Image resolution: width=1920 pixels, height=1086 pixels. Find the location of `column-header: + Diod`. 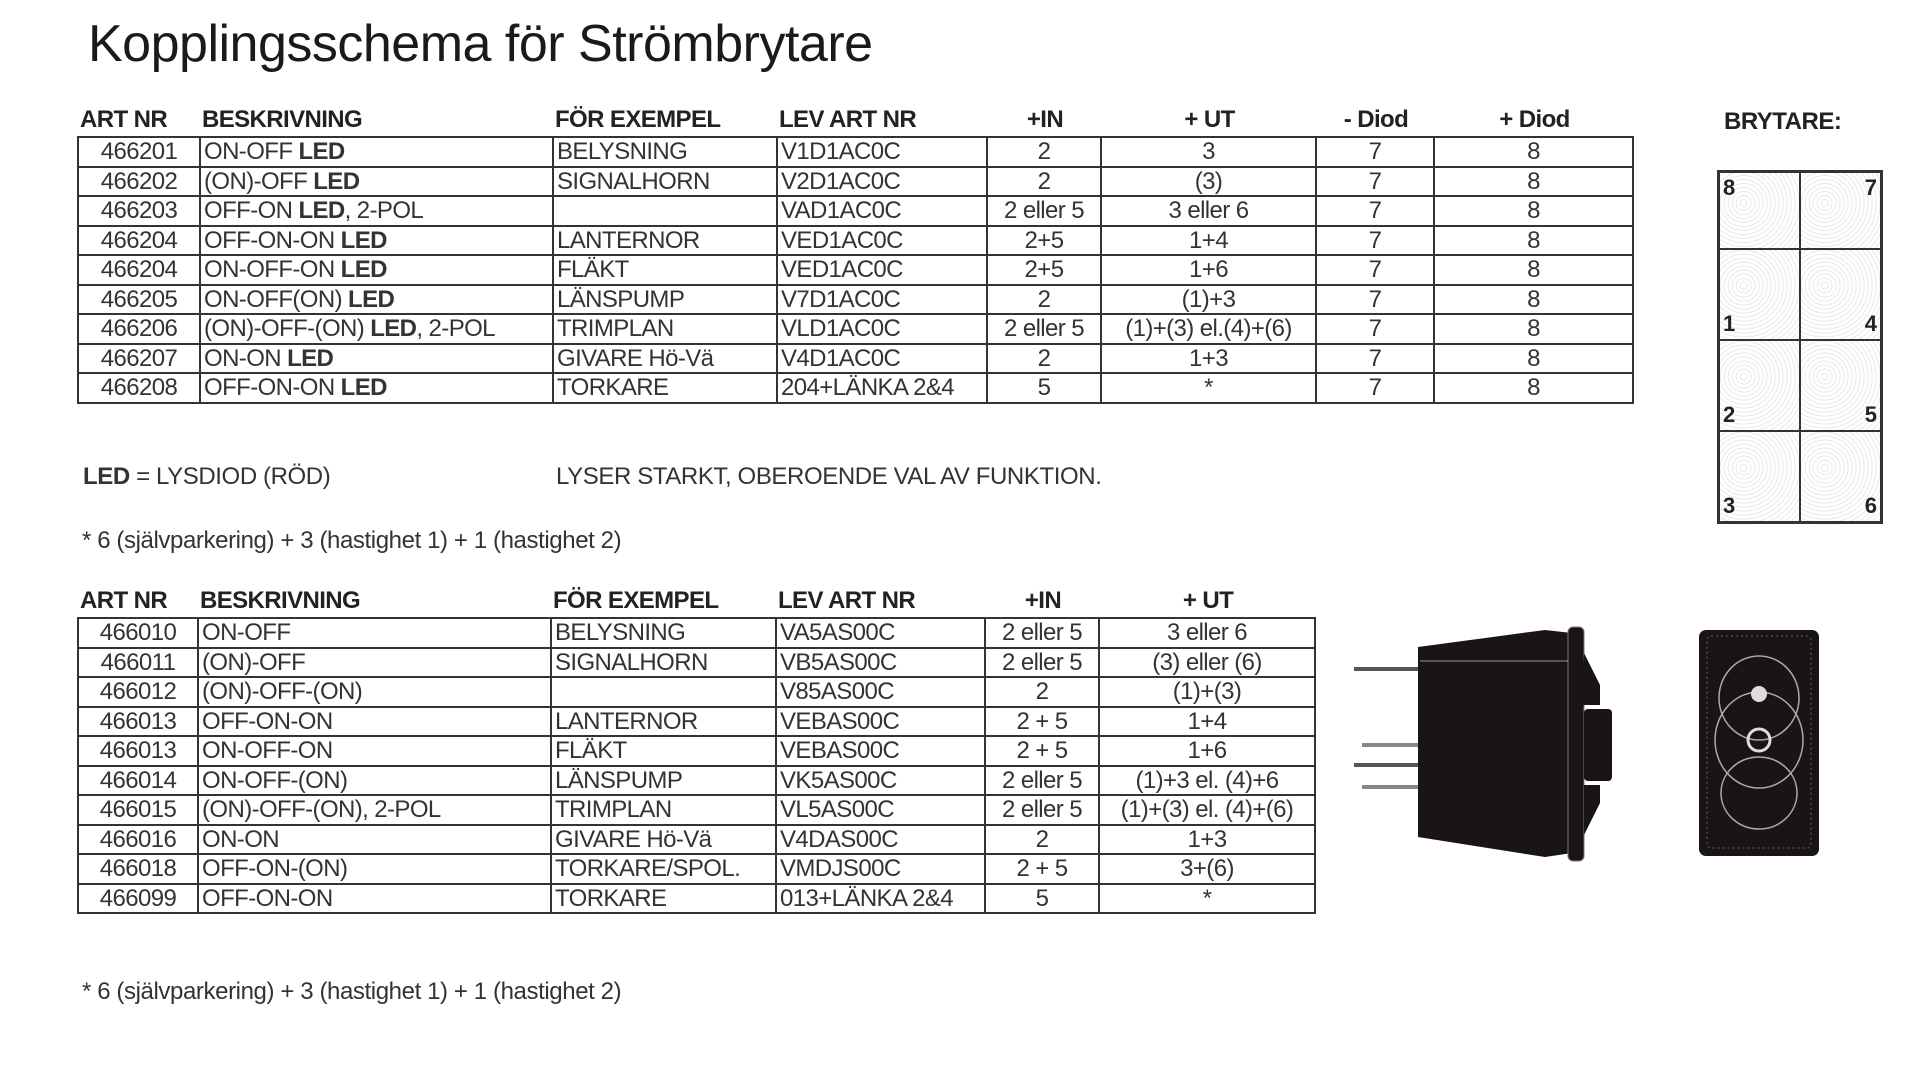

column-header: + Diod is located at coordinates (1534, 119).